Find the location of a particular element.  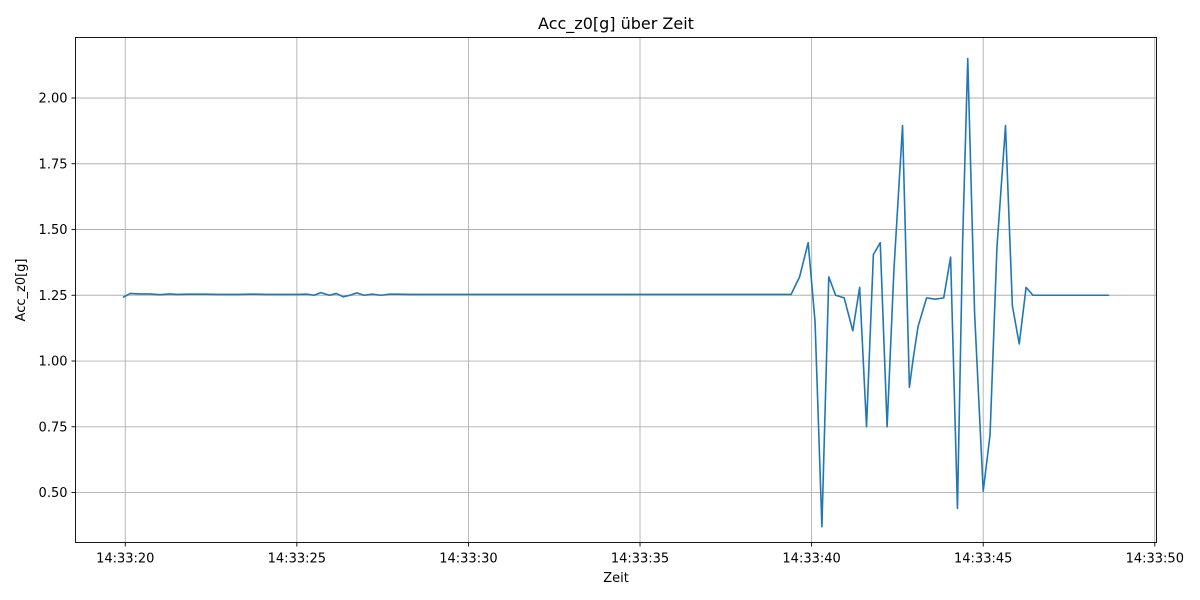

y-tick-label: 1.00 is located at coordinates (53, 362).